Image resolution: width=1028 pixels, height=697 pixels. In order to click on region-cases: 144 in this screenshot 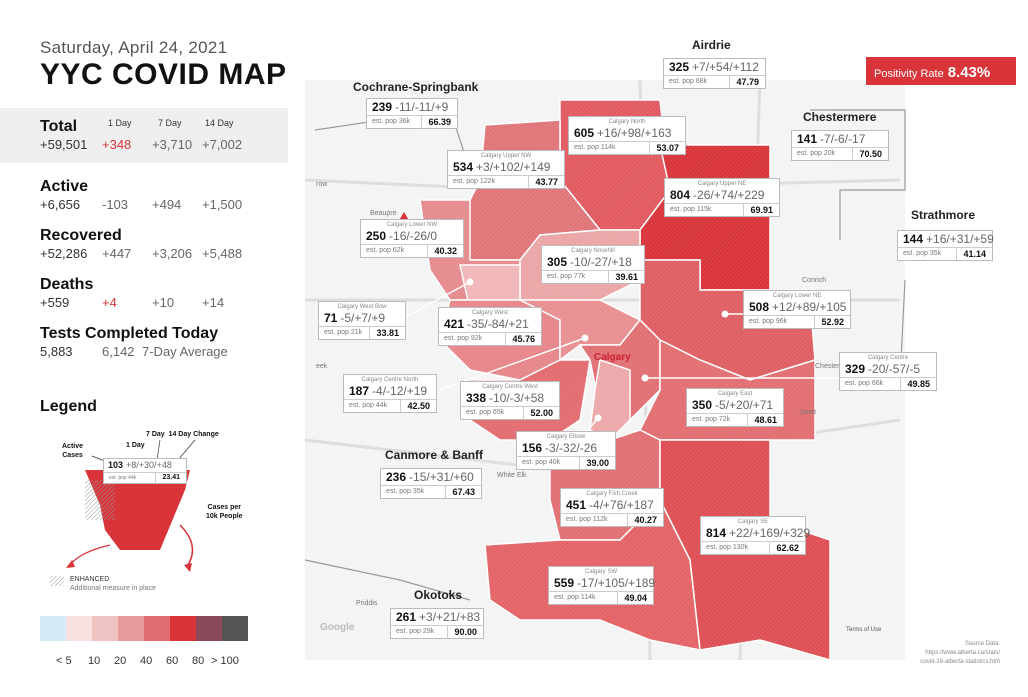, I will do `click(913, 239)`.